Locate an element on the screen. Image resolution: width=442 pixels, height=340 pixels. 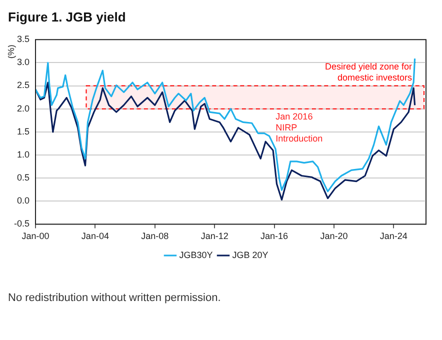
x-tick-label: Jan-20 is located at coordinates (334, 236).